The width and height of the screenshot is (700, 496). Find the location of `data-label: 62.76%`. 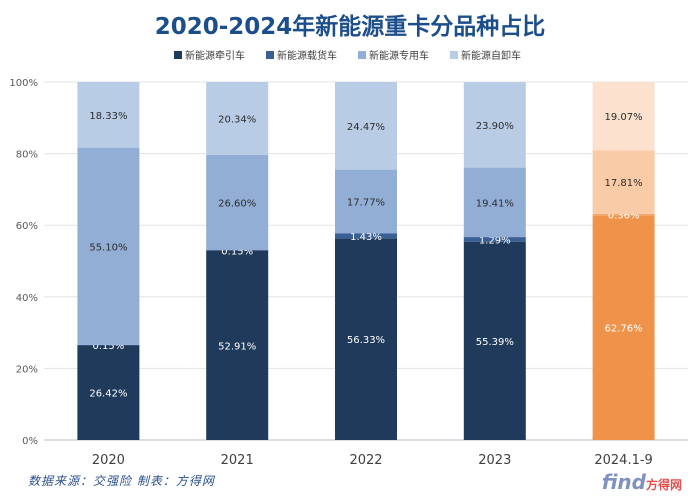

data-label: 62.76% is located at coordinates (624, 329).